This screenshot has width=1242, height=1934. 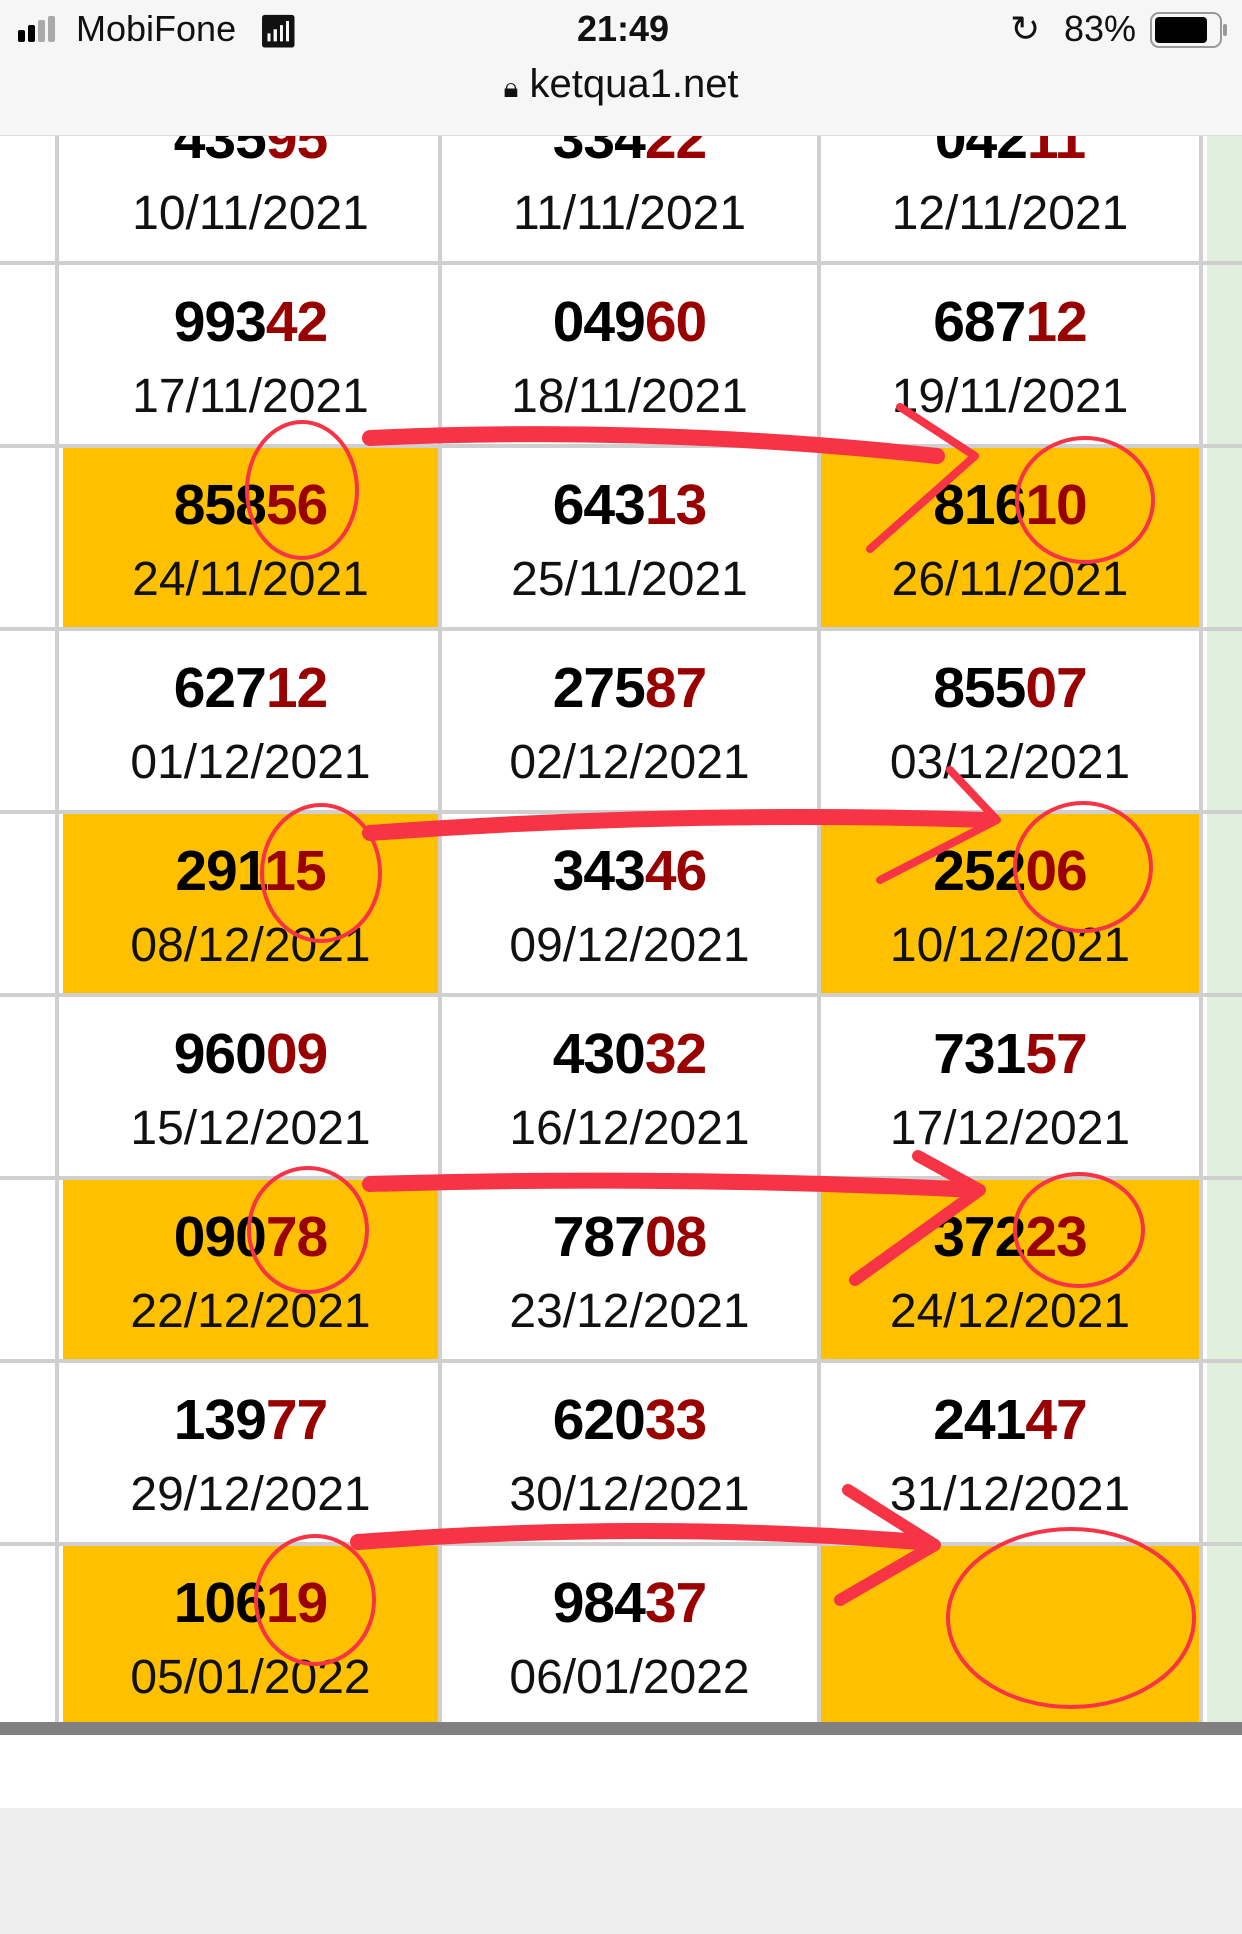 What do you see at coordinates (1010, 579) in the screenshot?
I see `result-date: 26/11/2021` at bounding box center [1010, 579].